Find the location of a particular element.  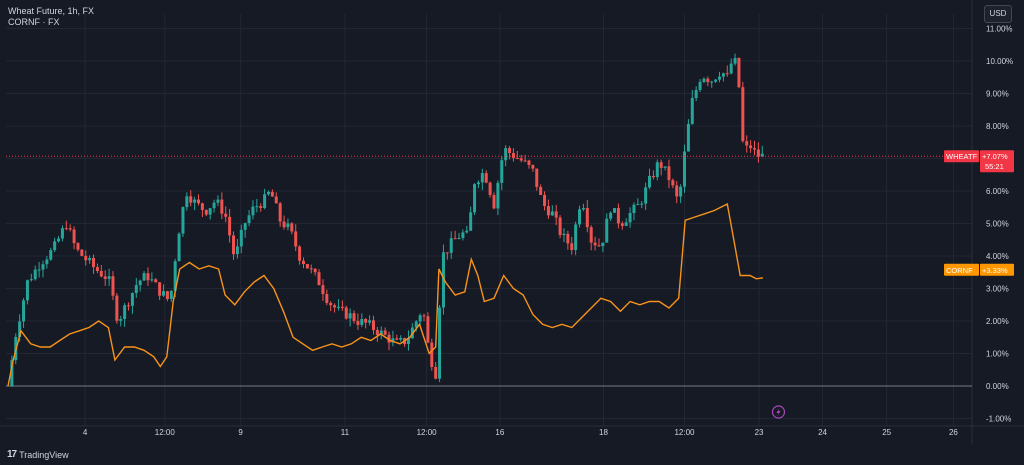

tradingview-brand: 17 TradingView is located at coordinates (38, 454).